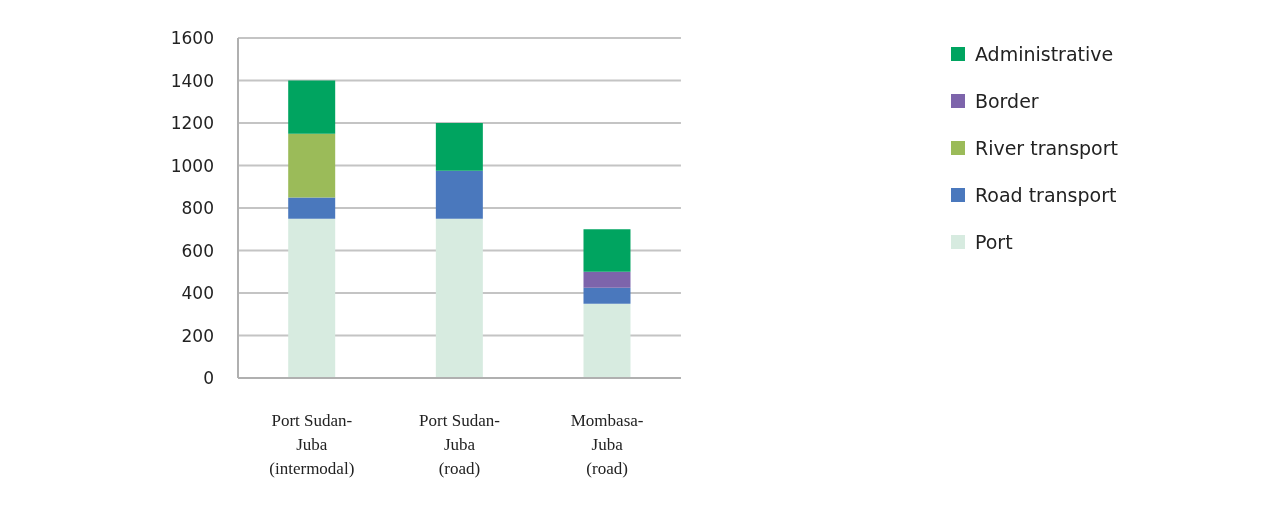 The height and width of the screenshot is (505, 1277). What do you see at coordinates (197, 250) in the screenshot?
I see `y-tick-label: 600` at bounding box center [197, 250].